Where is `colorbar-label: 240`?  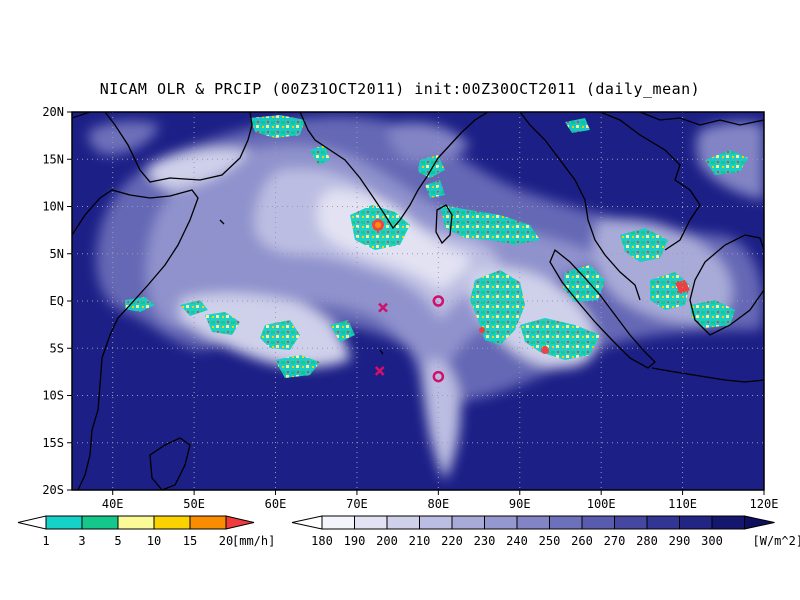
colorbar-label: 240 is located at coordinates (517, 541).